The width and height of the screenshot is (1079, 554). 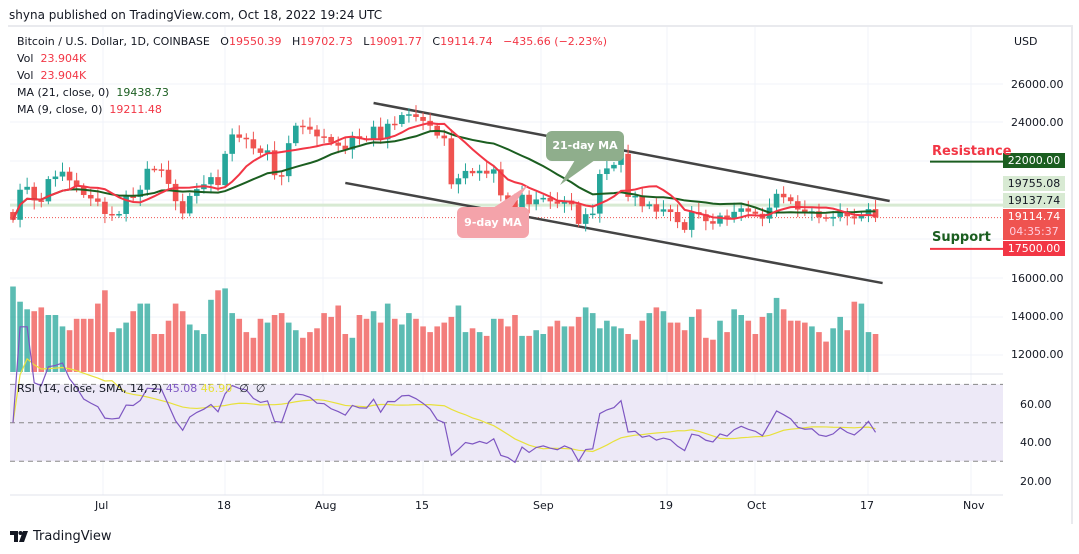 What do you see at coordinates (1034, 160) in the screenshot?
I see `resistance-price-label: 22000.00` at bounding box center [1034, 160].